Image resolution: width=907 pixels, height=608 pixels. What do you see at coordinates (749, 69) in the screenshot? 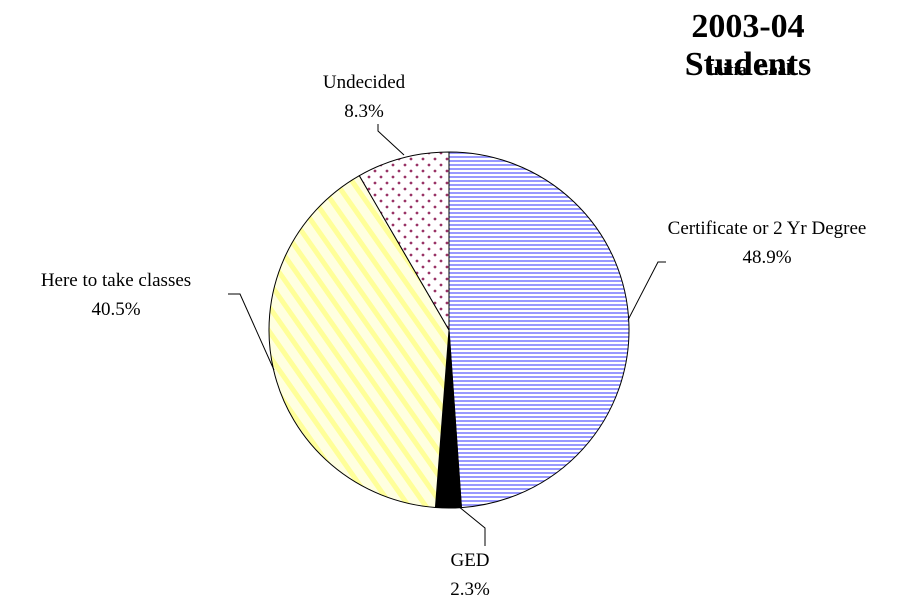
I see `chart-subtitle: Initial Goal` at bounding box center [749, 69].